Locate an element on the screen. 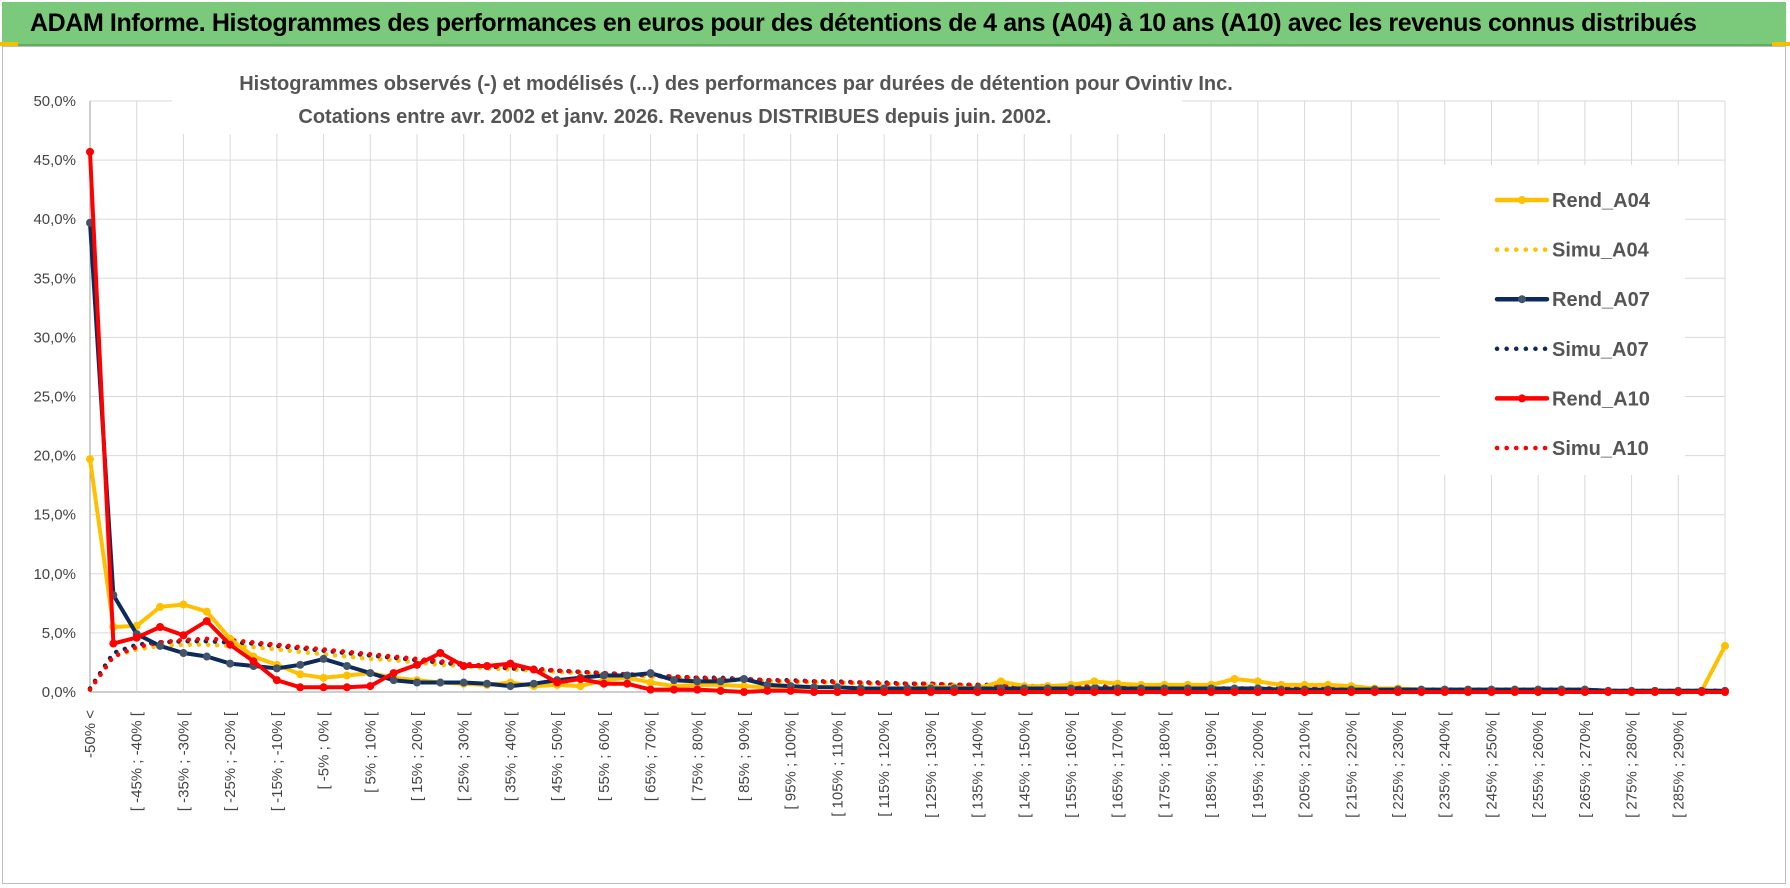 Image resolution: width=1790 pixels, height=888 pixels. legend-item-rend-a04: Rend_A04 is located at coordinates (1572, 201).